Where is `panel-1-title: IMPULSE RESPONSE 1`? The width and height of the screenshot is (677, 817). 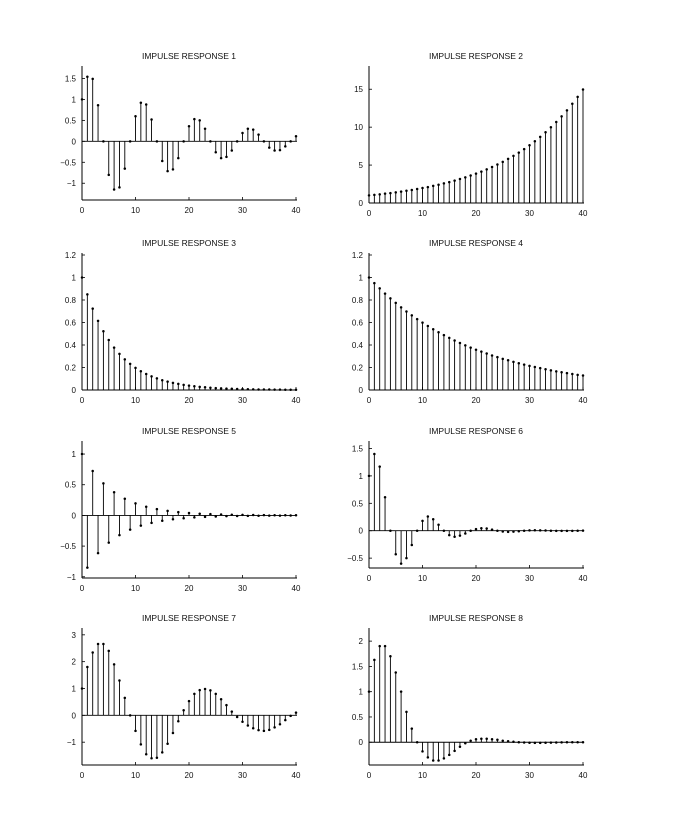
panel-1-title: IMPULSE RESPONSE 1 is located at coordinates (189, 56).